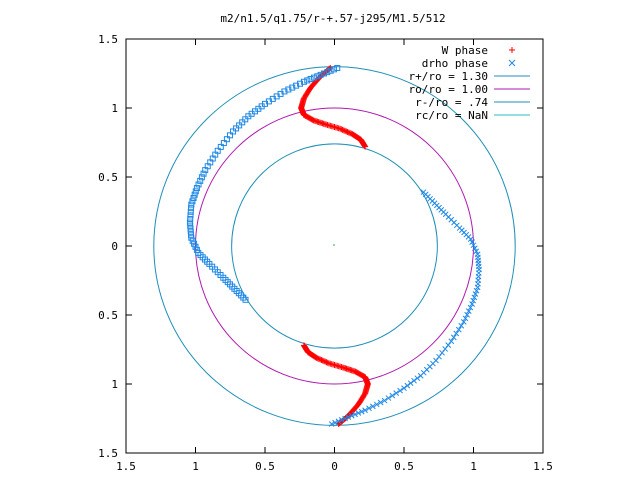 The height and width of the screenshot is (480, 640). What do you see at coordinates (448, 89) in the screenshot?
I see `legend-label: ro/ro = 1.00` at bounding box center [448, 89].